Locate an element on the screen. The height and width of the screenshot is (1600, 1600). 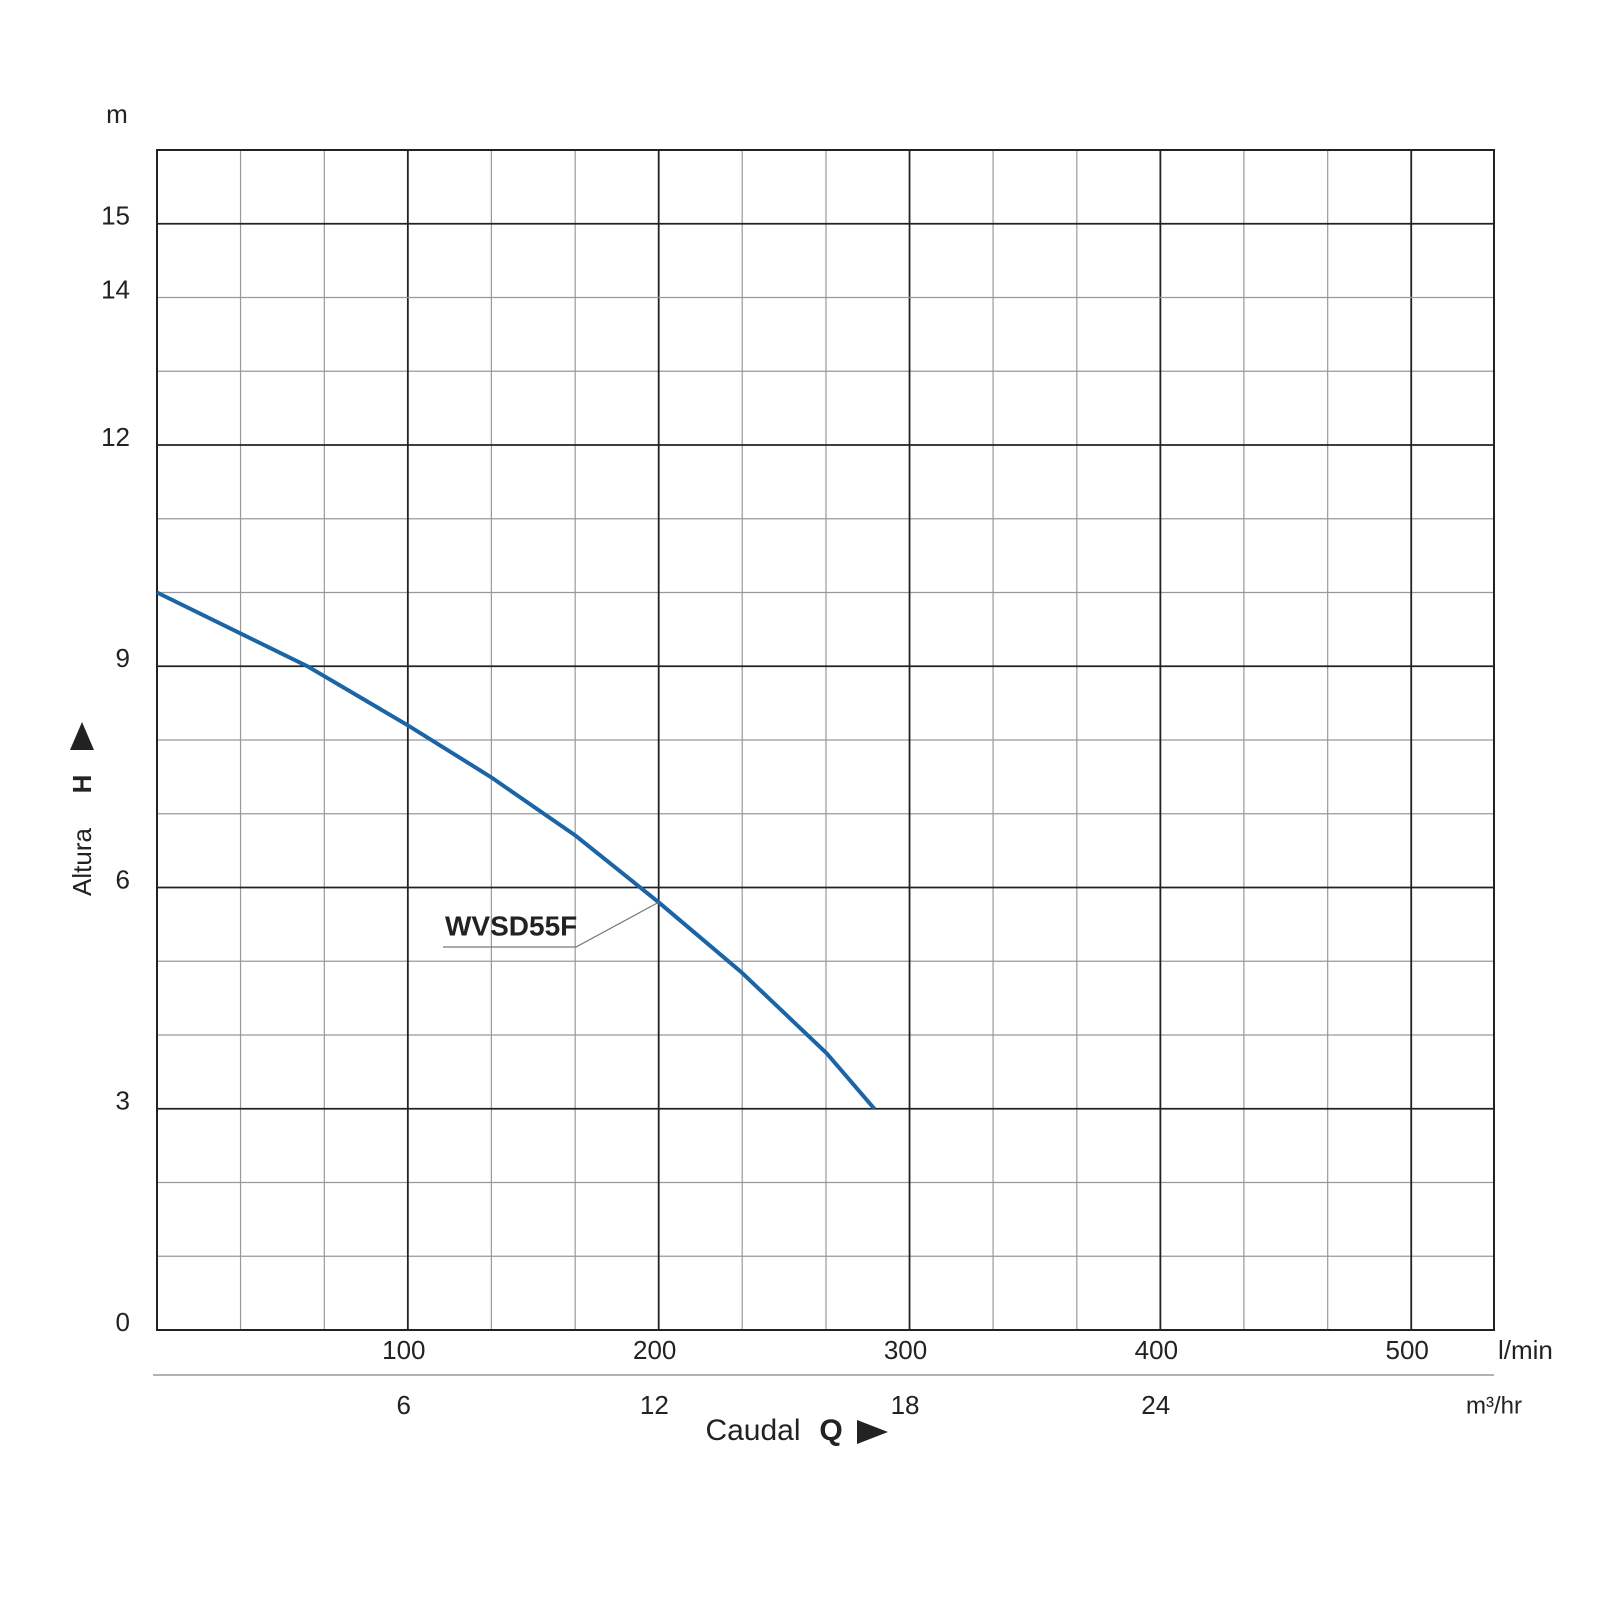
y-unit: m is located at coordinates (117, 114).